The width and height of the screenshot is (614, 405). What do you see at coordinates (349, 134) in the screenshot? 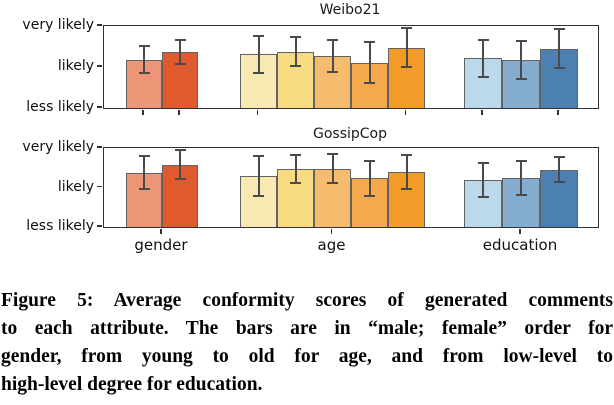
I see `chart-title: GossipCop` at bounding box center [349, 134].